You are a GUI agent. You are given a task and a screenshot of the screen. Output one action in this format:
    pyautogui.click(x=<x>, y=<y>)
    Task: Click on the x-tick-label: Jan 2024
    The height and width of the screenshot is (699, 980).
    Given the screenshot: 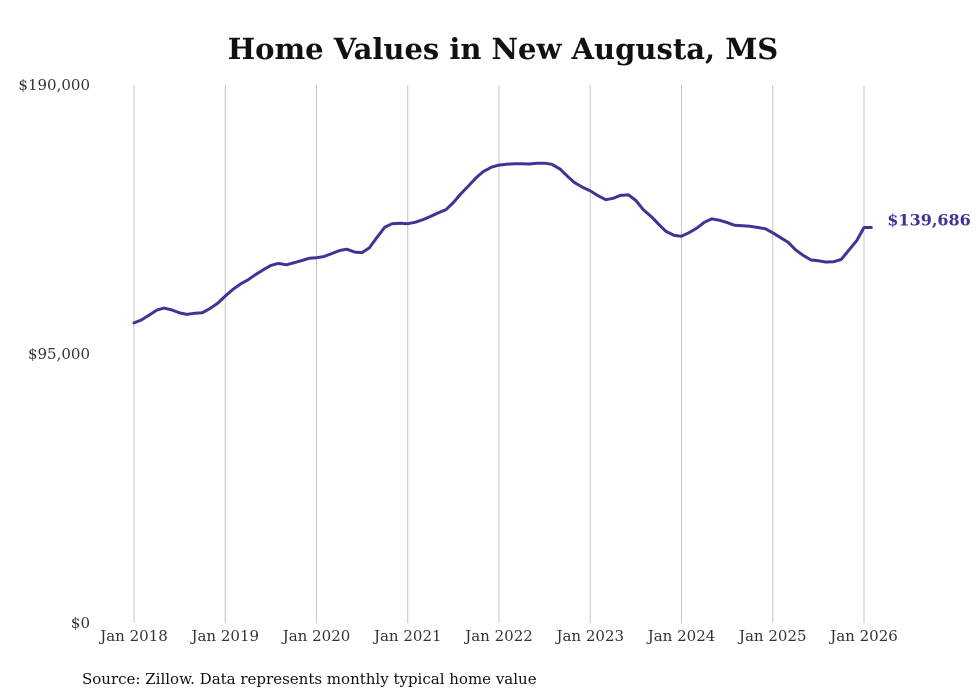 What is the action you would take?
    pyautogui.click(x=681, y=636)
    